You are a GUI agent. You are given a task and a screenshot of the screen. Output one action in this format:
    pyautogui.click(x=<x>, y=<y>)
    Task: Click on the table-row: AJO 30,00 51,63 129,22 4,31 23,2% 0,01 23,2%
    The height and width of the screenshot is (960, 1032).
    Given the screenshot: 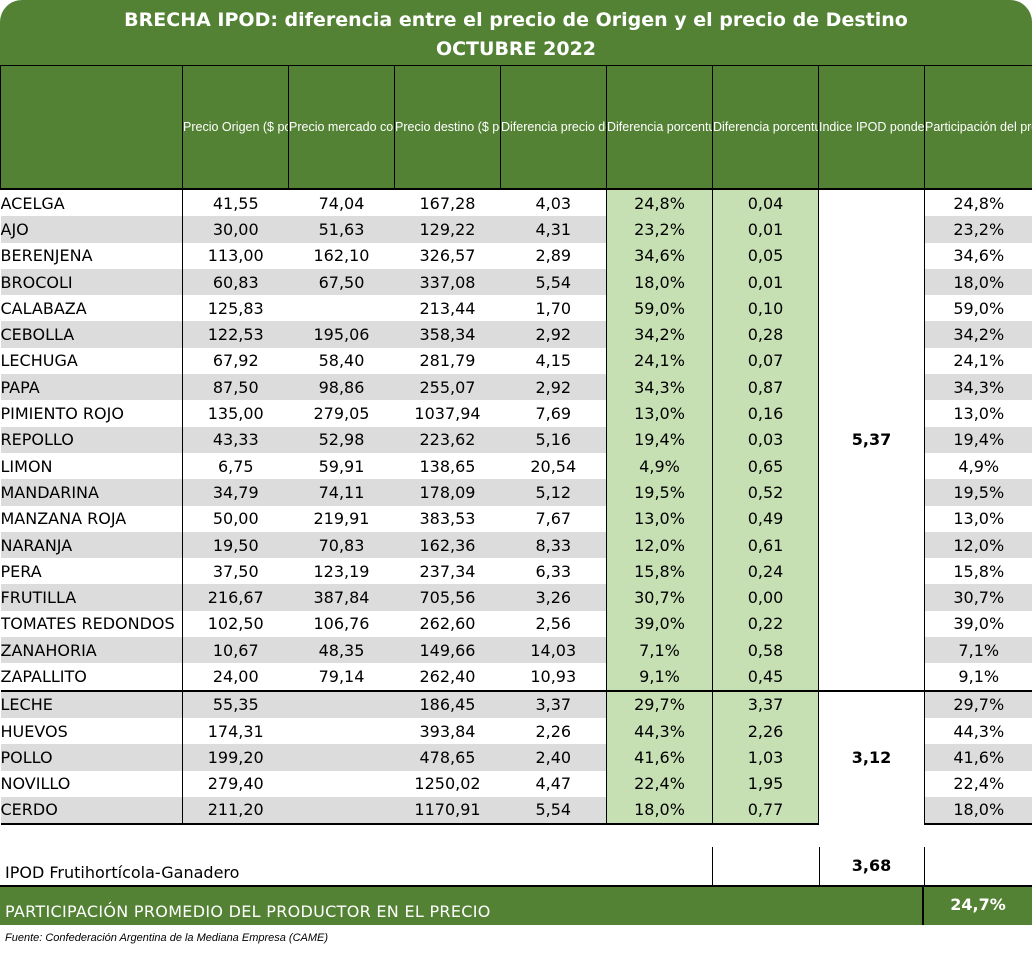 What is the action you would take?
    pyautogui.click(x=516, y=229)
    